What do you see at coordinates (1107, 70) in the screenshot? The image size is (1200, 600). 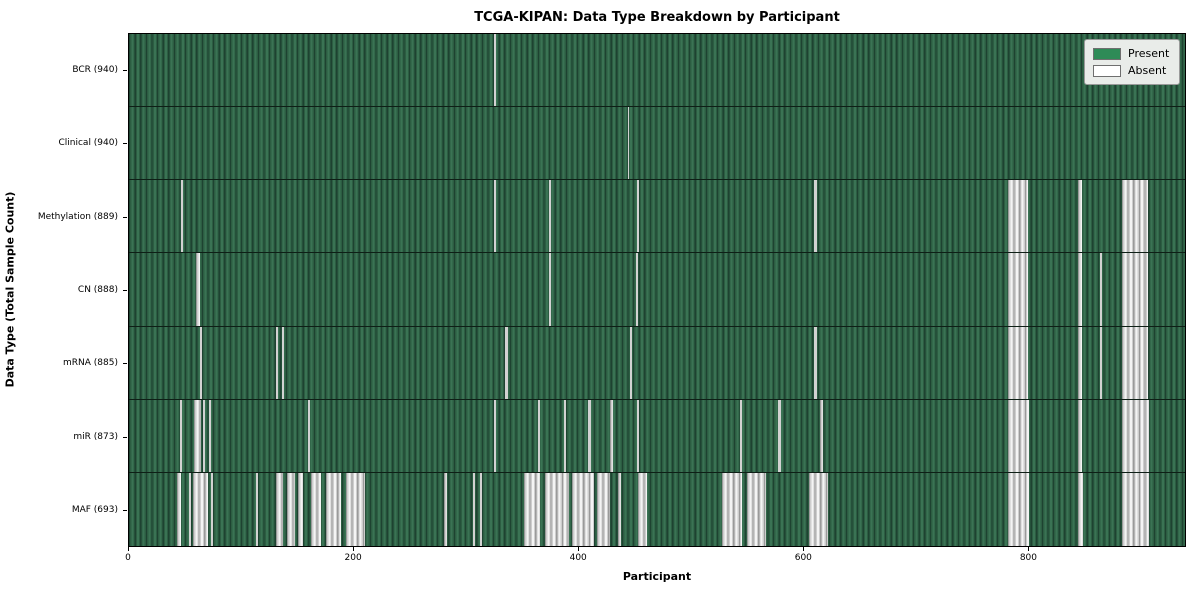 I see `absent-swatch-icon` at bounding box center [1107, 70].